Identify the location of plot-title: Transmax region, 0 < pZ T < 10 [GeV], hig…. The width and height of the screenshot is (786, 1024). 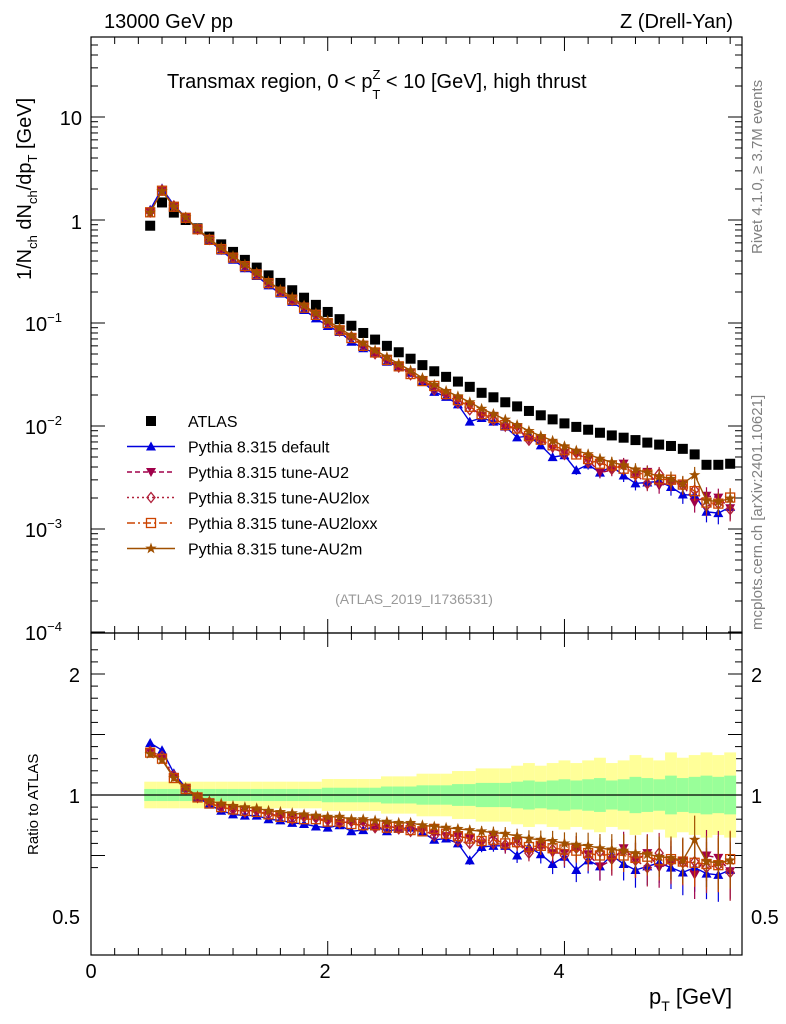
(377, 84).